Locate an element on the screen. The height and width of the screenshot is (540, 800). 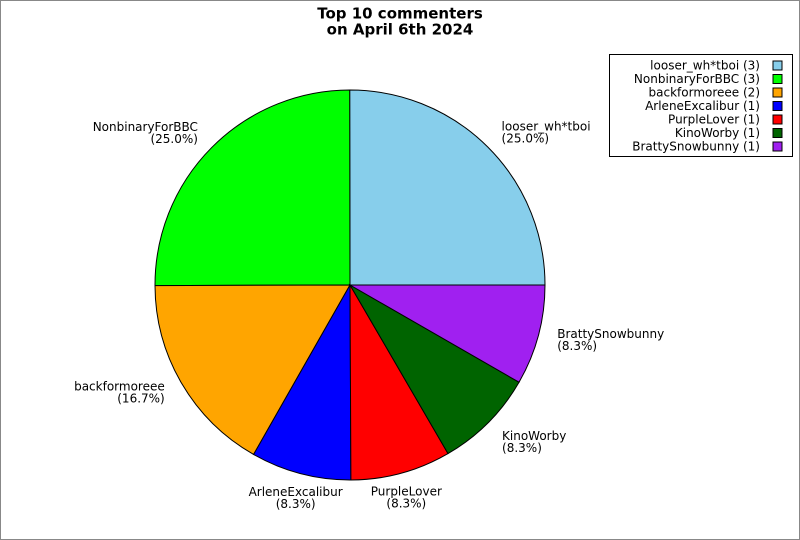
legend-label: ArleneExcalibur (1) is located at coordinates (702, 106).